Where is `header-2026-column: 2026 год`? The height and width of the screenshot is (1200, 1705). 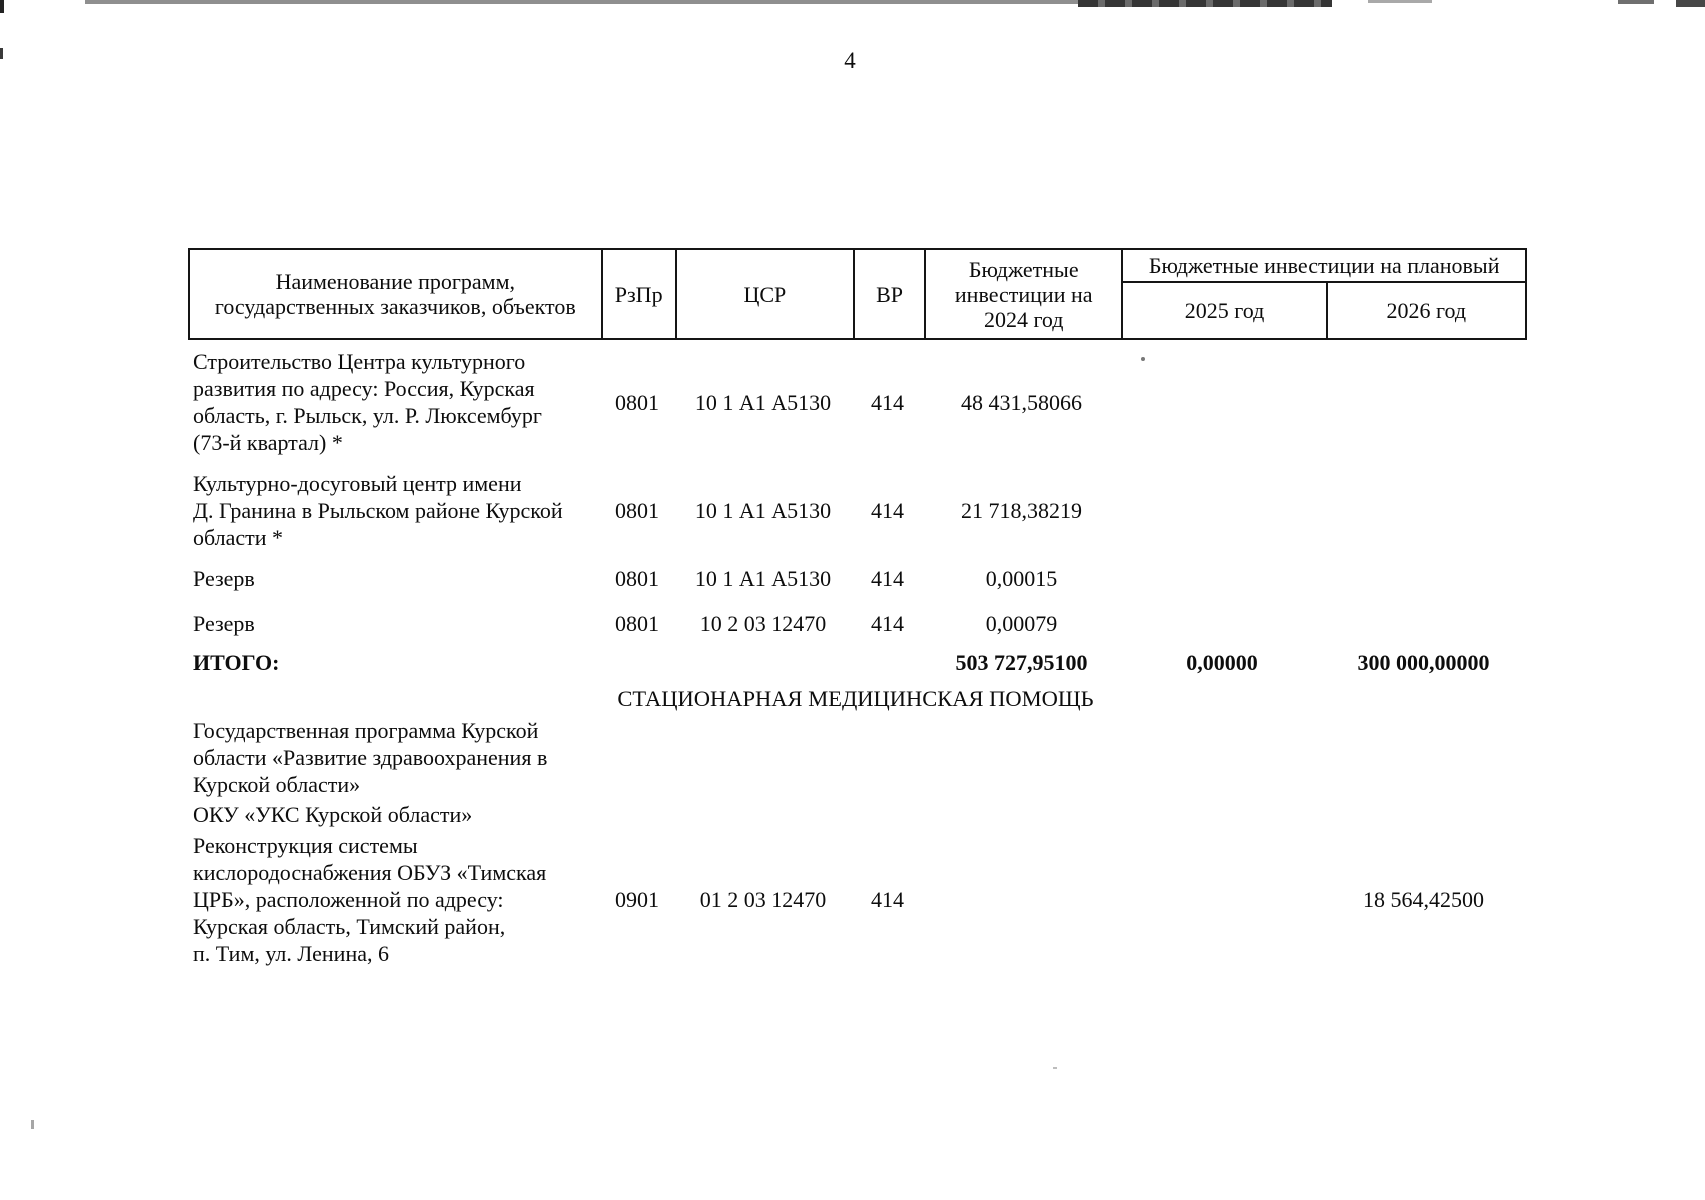 header-2026-column: 2026 год is located at coordinates (1426, 310).